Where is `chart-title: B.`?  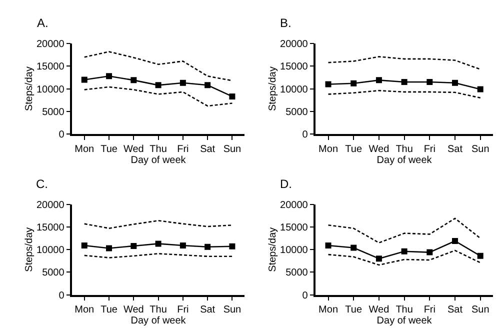 chart-title: B. is located at coordinates (286, 23).